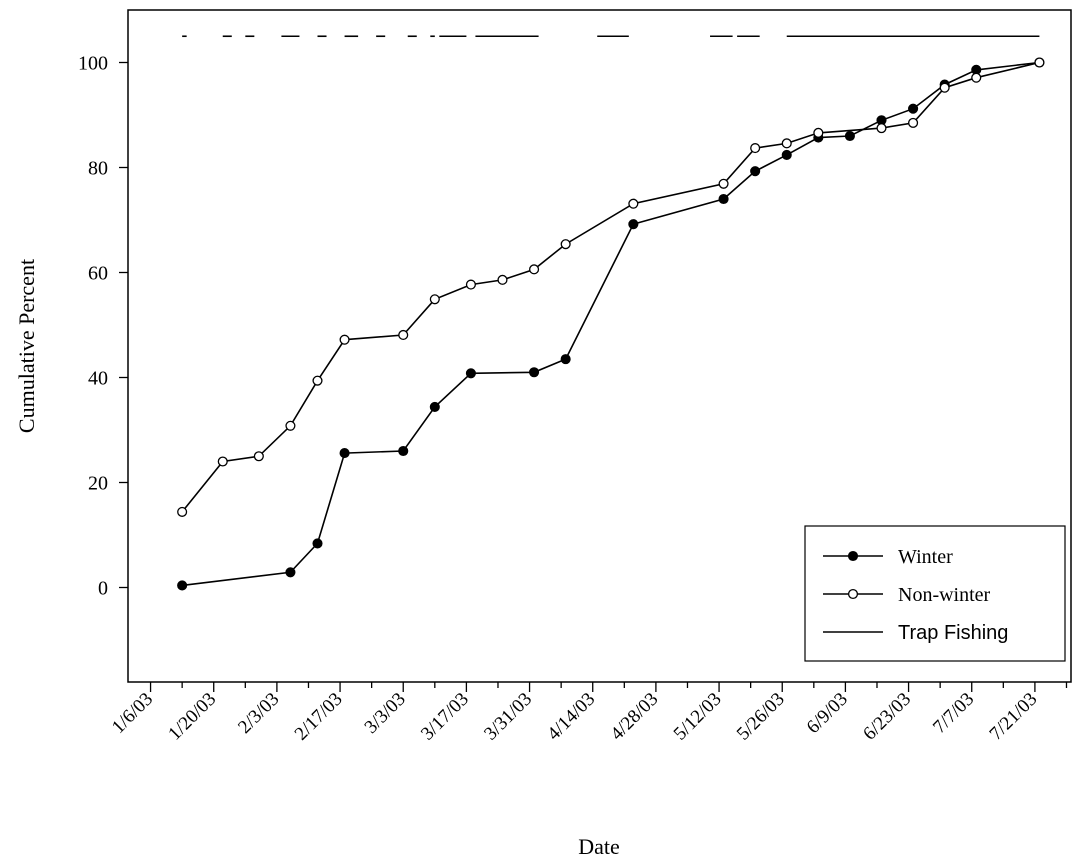 The image size is (1079, 865). I want to click on x-tick-label: 1/6/03, so click(132, 713).